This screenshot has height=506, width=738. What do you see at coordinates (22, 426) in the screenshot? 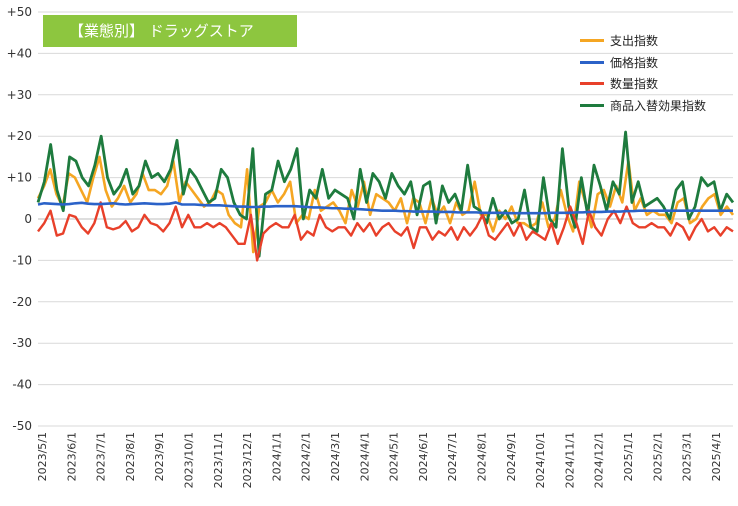
I see `y-tick-label: -50` at bounding box center [22, 426].